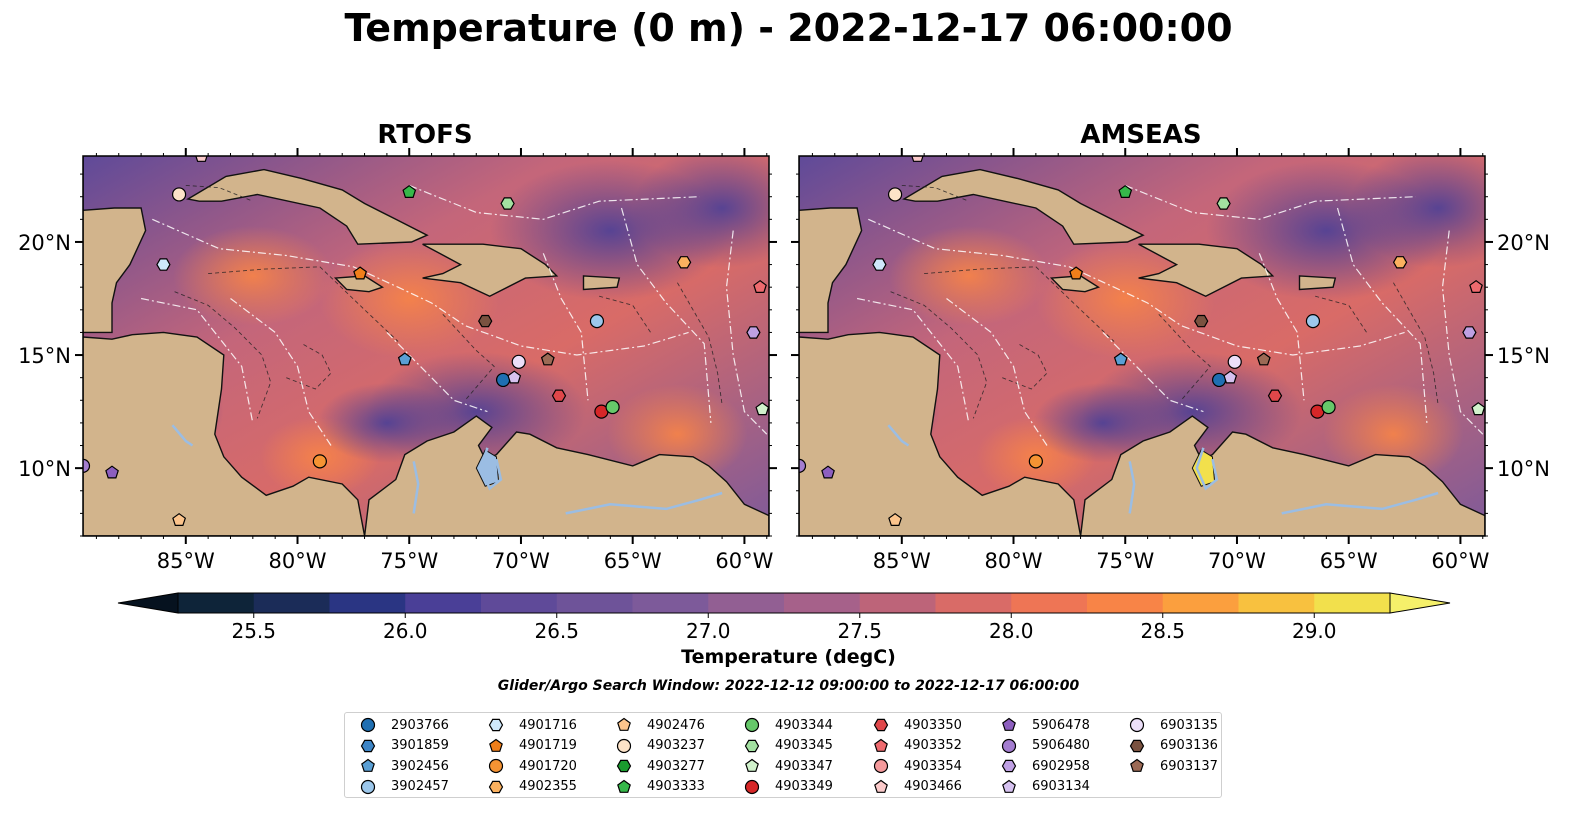 The image size is (1577, 827). I want to click on colorbar-tick-label: 27.5, so click(859, 631).